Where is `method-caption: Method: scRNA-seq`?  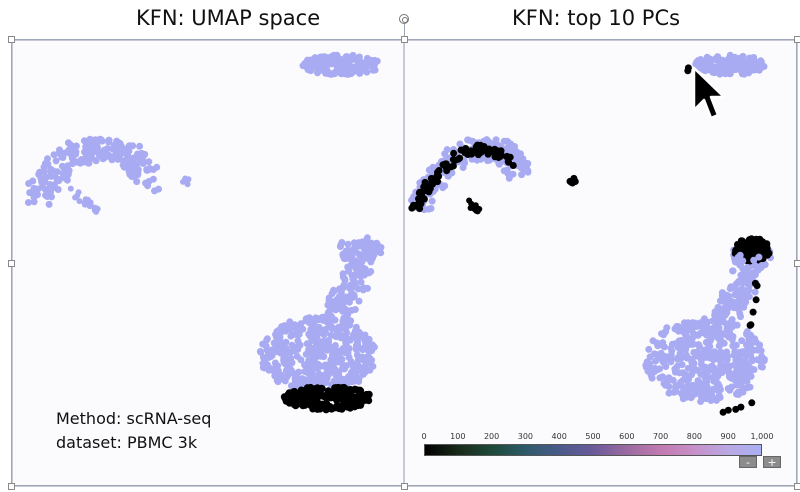
method-caption: Method: scRNA-seq is located at coordinates (134, 418).